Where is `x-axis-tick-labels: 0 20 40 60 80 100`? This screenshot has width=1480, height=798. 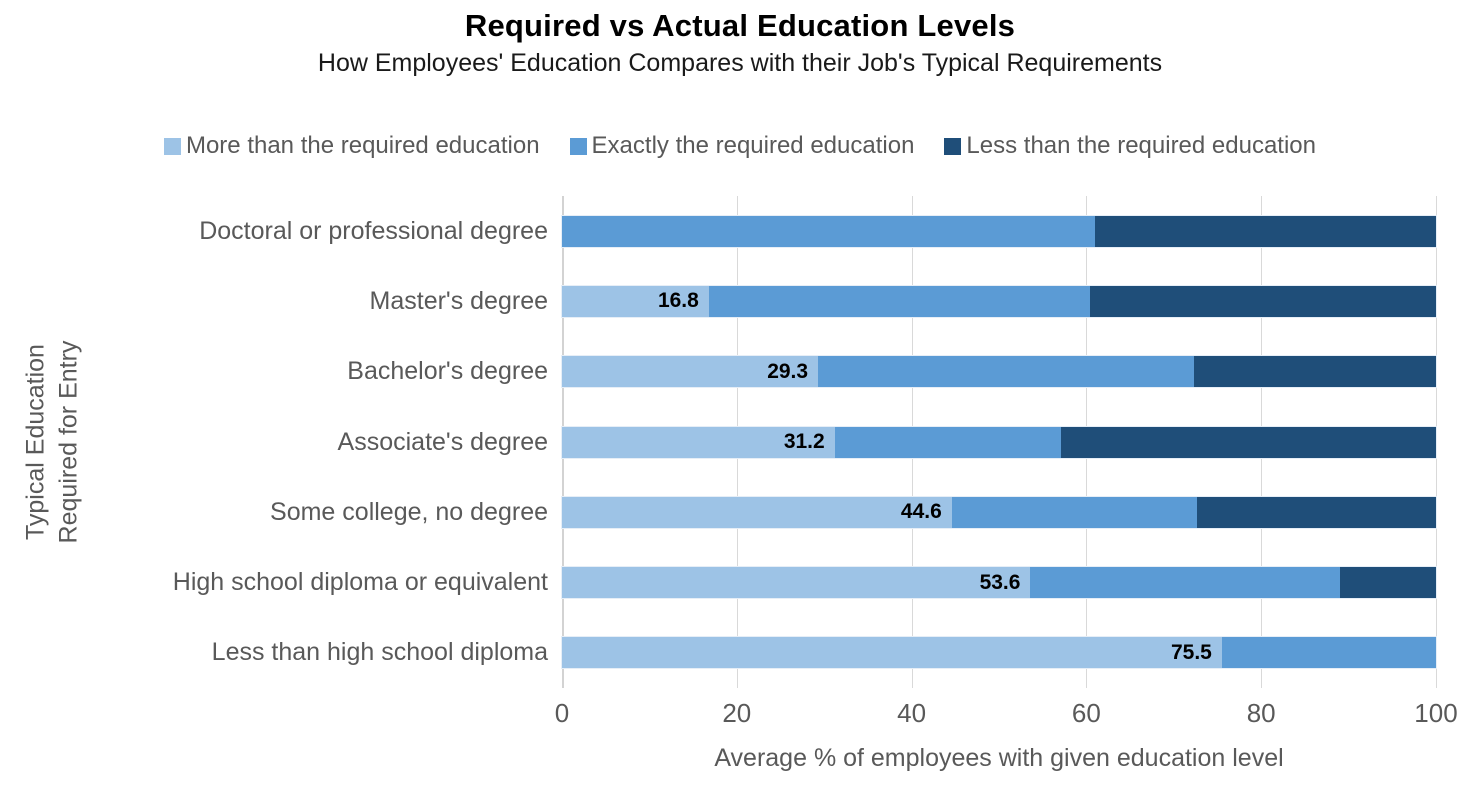
x-axis-tick-labels: 0 20 40 60 80 100 is located at coordinates (1006, 711).